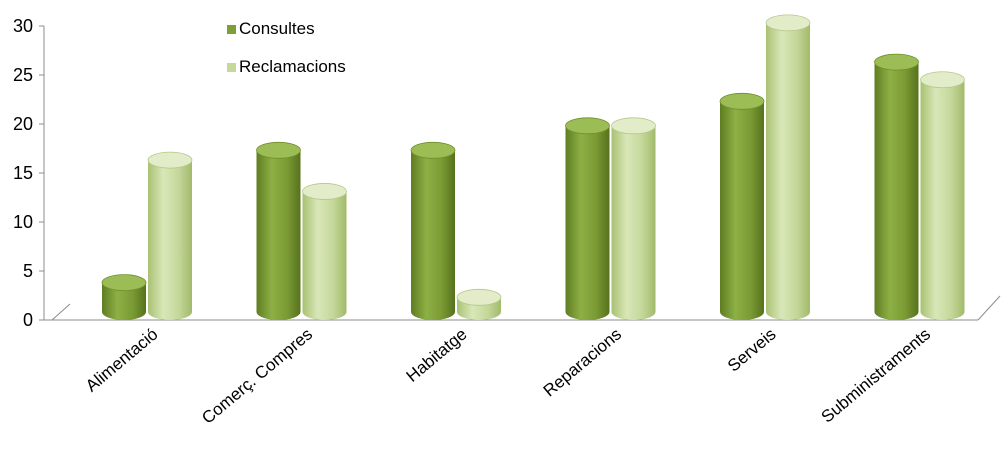 This screenshot has width=1005, height=473. What do you see at coordinates (989, 308) in the screenshot?
I see `floor-edge-right` at bounding box center [989, 308].